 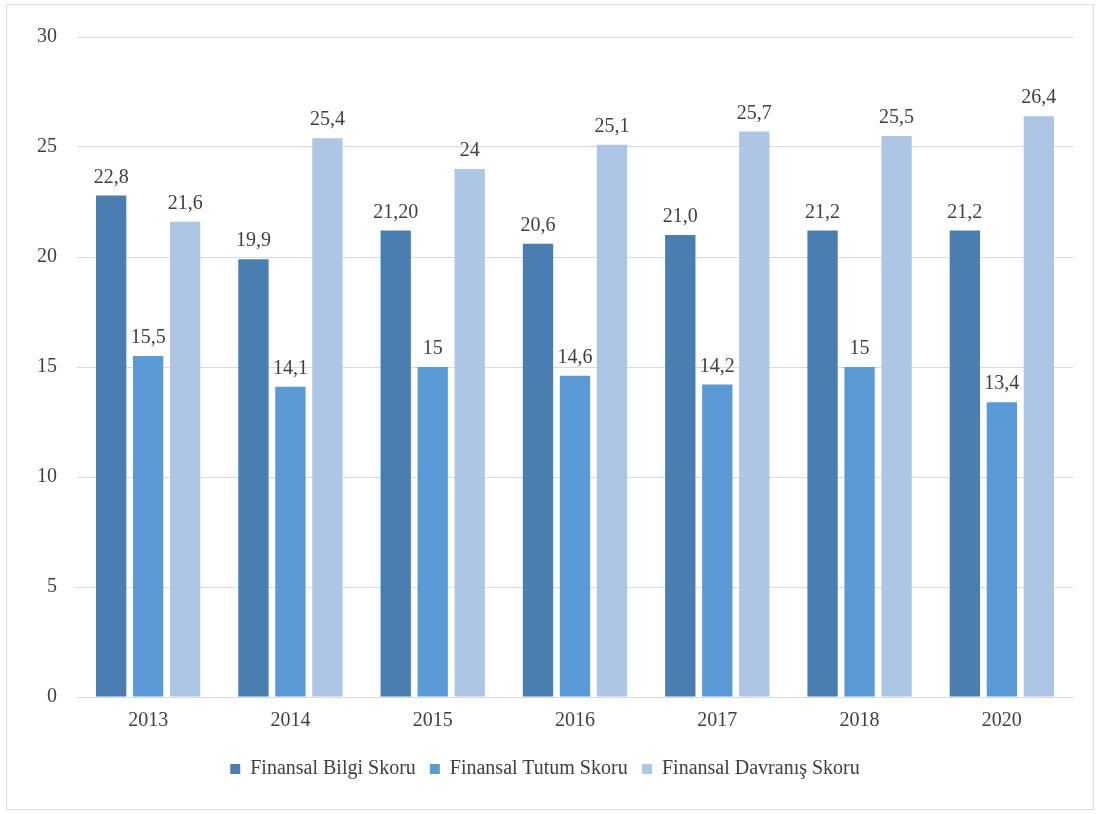 I want to click on x-tick-label: 2017, so click(x=717, y=719).